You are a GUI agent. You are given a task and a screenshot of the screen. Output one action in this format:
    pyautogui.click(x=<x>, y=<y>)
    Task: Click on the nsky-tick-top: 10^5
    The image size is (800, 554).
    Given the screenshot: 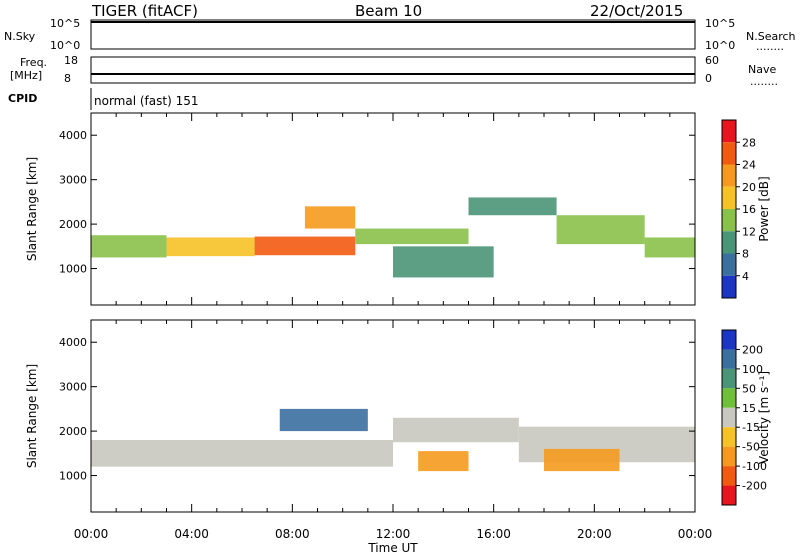 What is the action you would take?
    pyautogui.click(x=65, y=23)
    